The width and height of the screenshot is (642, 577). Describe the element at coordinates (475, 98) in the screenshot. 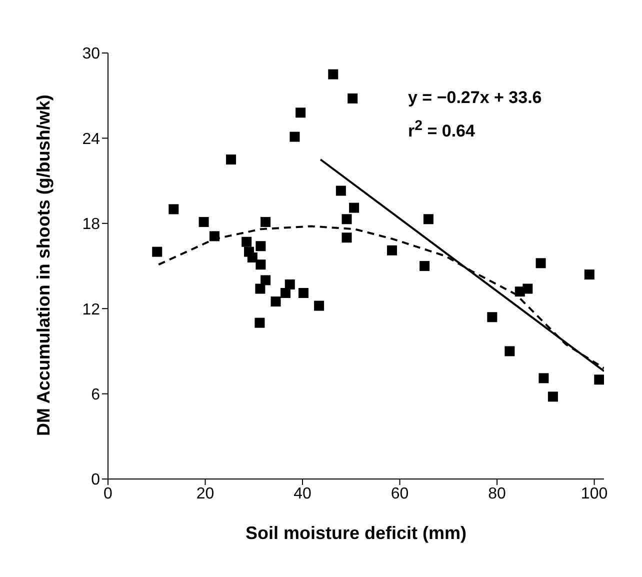

I see `annotation: y = −0.27x + 33.6` at that location.